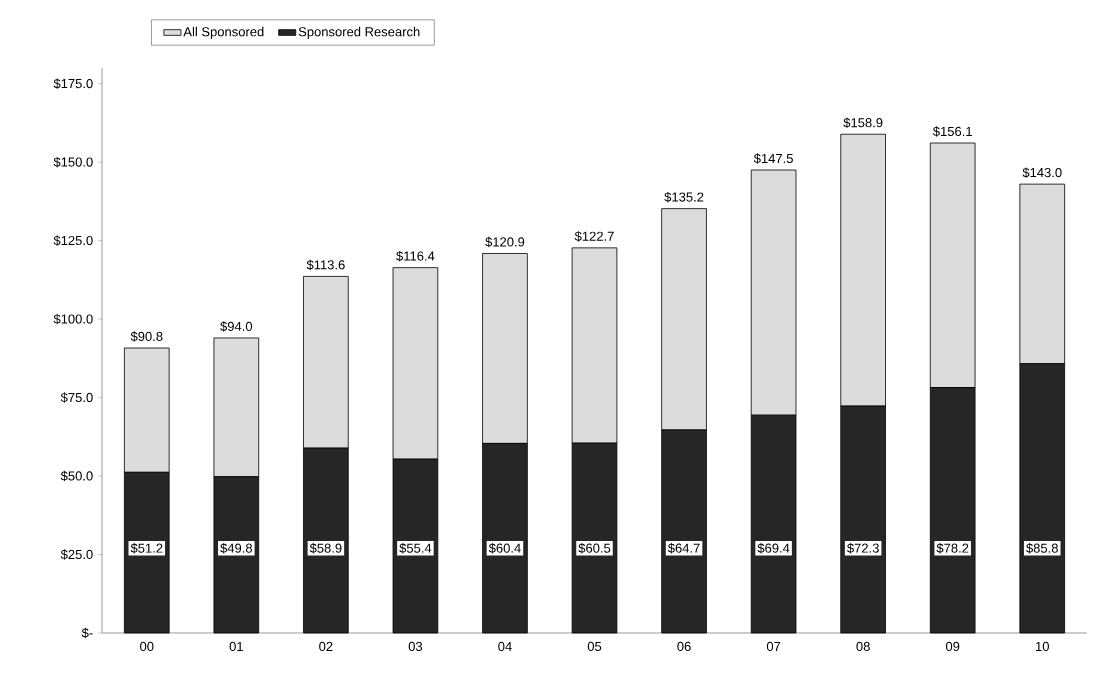 The image size is (1102, 678). I want to click on x-tick-label: 06, so click(684, 646).